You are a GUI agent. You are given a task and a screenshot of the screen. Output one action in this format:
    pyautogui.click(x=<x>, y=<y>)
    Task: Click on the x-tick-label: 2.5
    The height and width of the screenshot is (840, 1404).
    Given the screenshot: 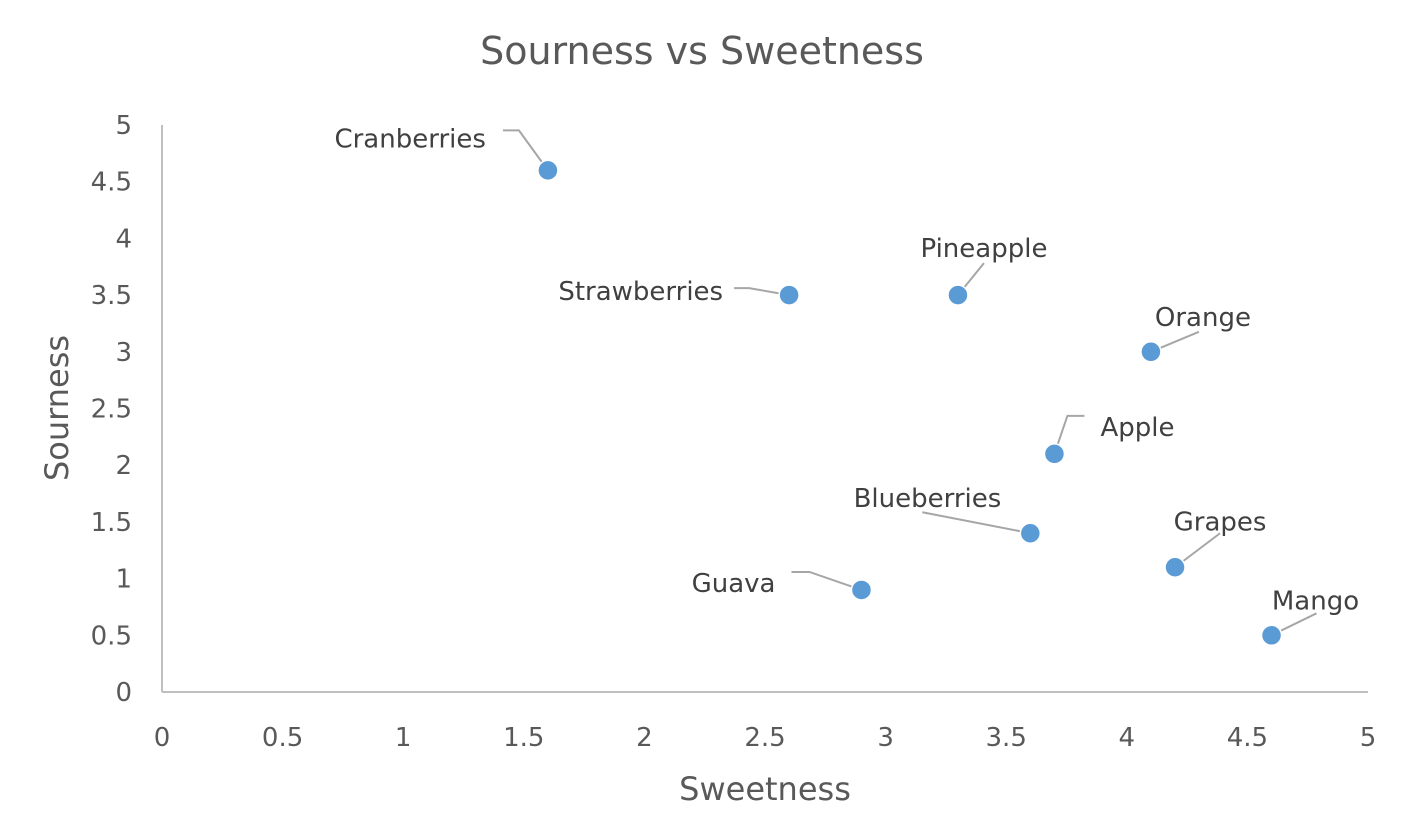 What is the action you would take?
    pyautogui.click(x=764, y=738)
    